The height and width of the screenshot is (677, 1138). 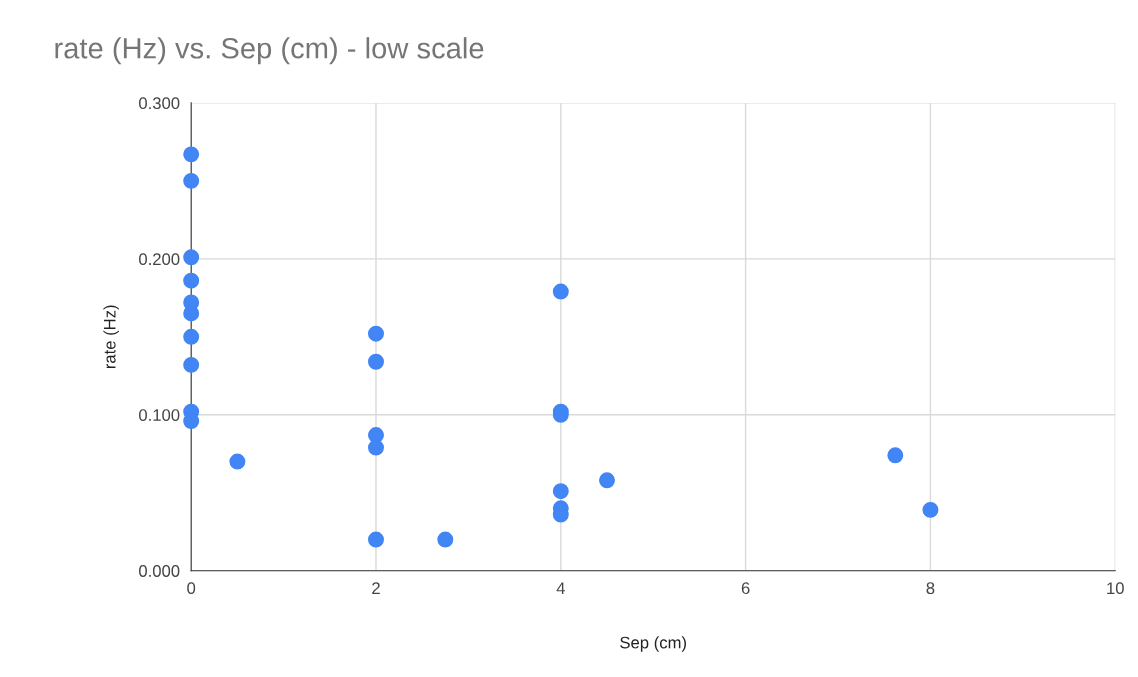 What do you see at coordinates (159, 103) in the screenshot?
I see `y-tick-label: 0.300` at bounding box center [159, 103].